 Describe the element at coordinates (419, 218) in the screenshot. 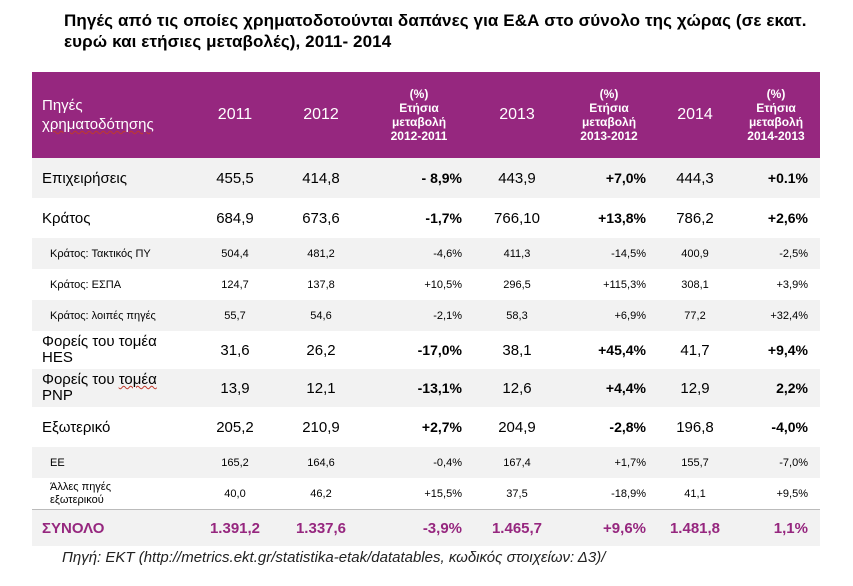

I see `cell-change-1: -1,7%` at that location.